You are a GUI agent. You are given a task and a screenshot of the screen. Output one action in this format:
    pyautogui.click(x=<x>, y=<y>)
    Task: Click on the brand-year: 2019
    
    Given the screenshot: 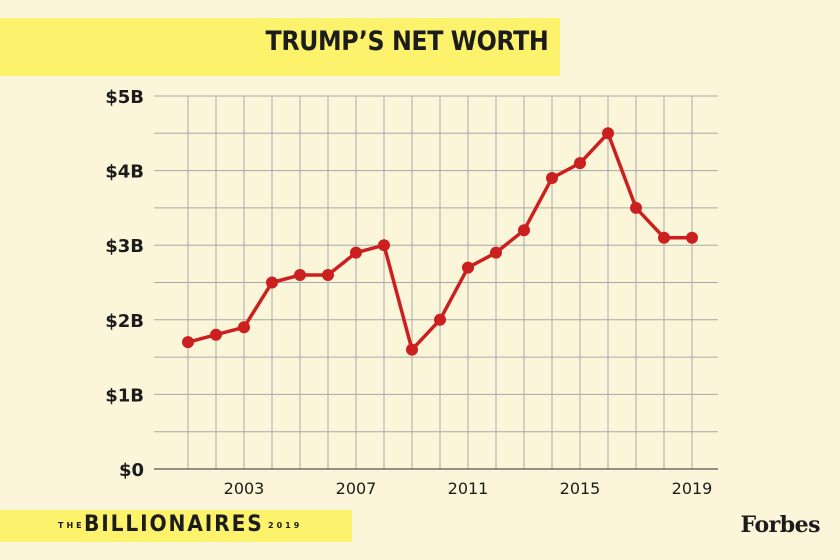 What is the action you would take?
    pyautogui.click(x=285, y=525)
    